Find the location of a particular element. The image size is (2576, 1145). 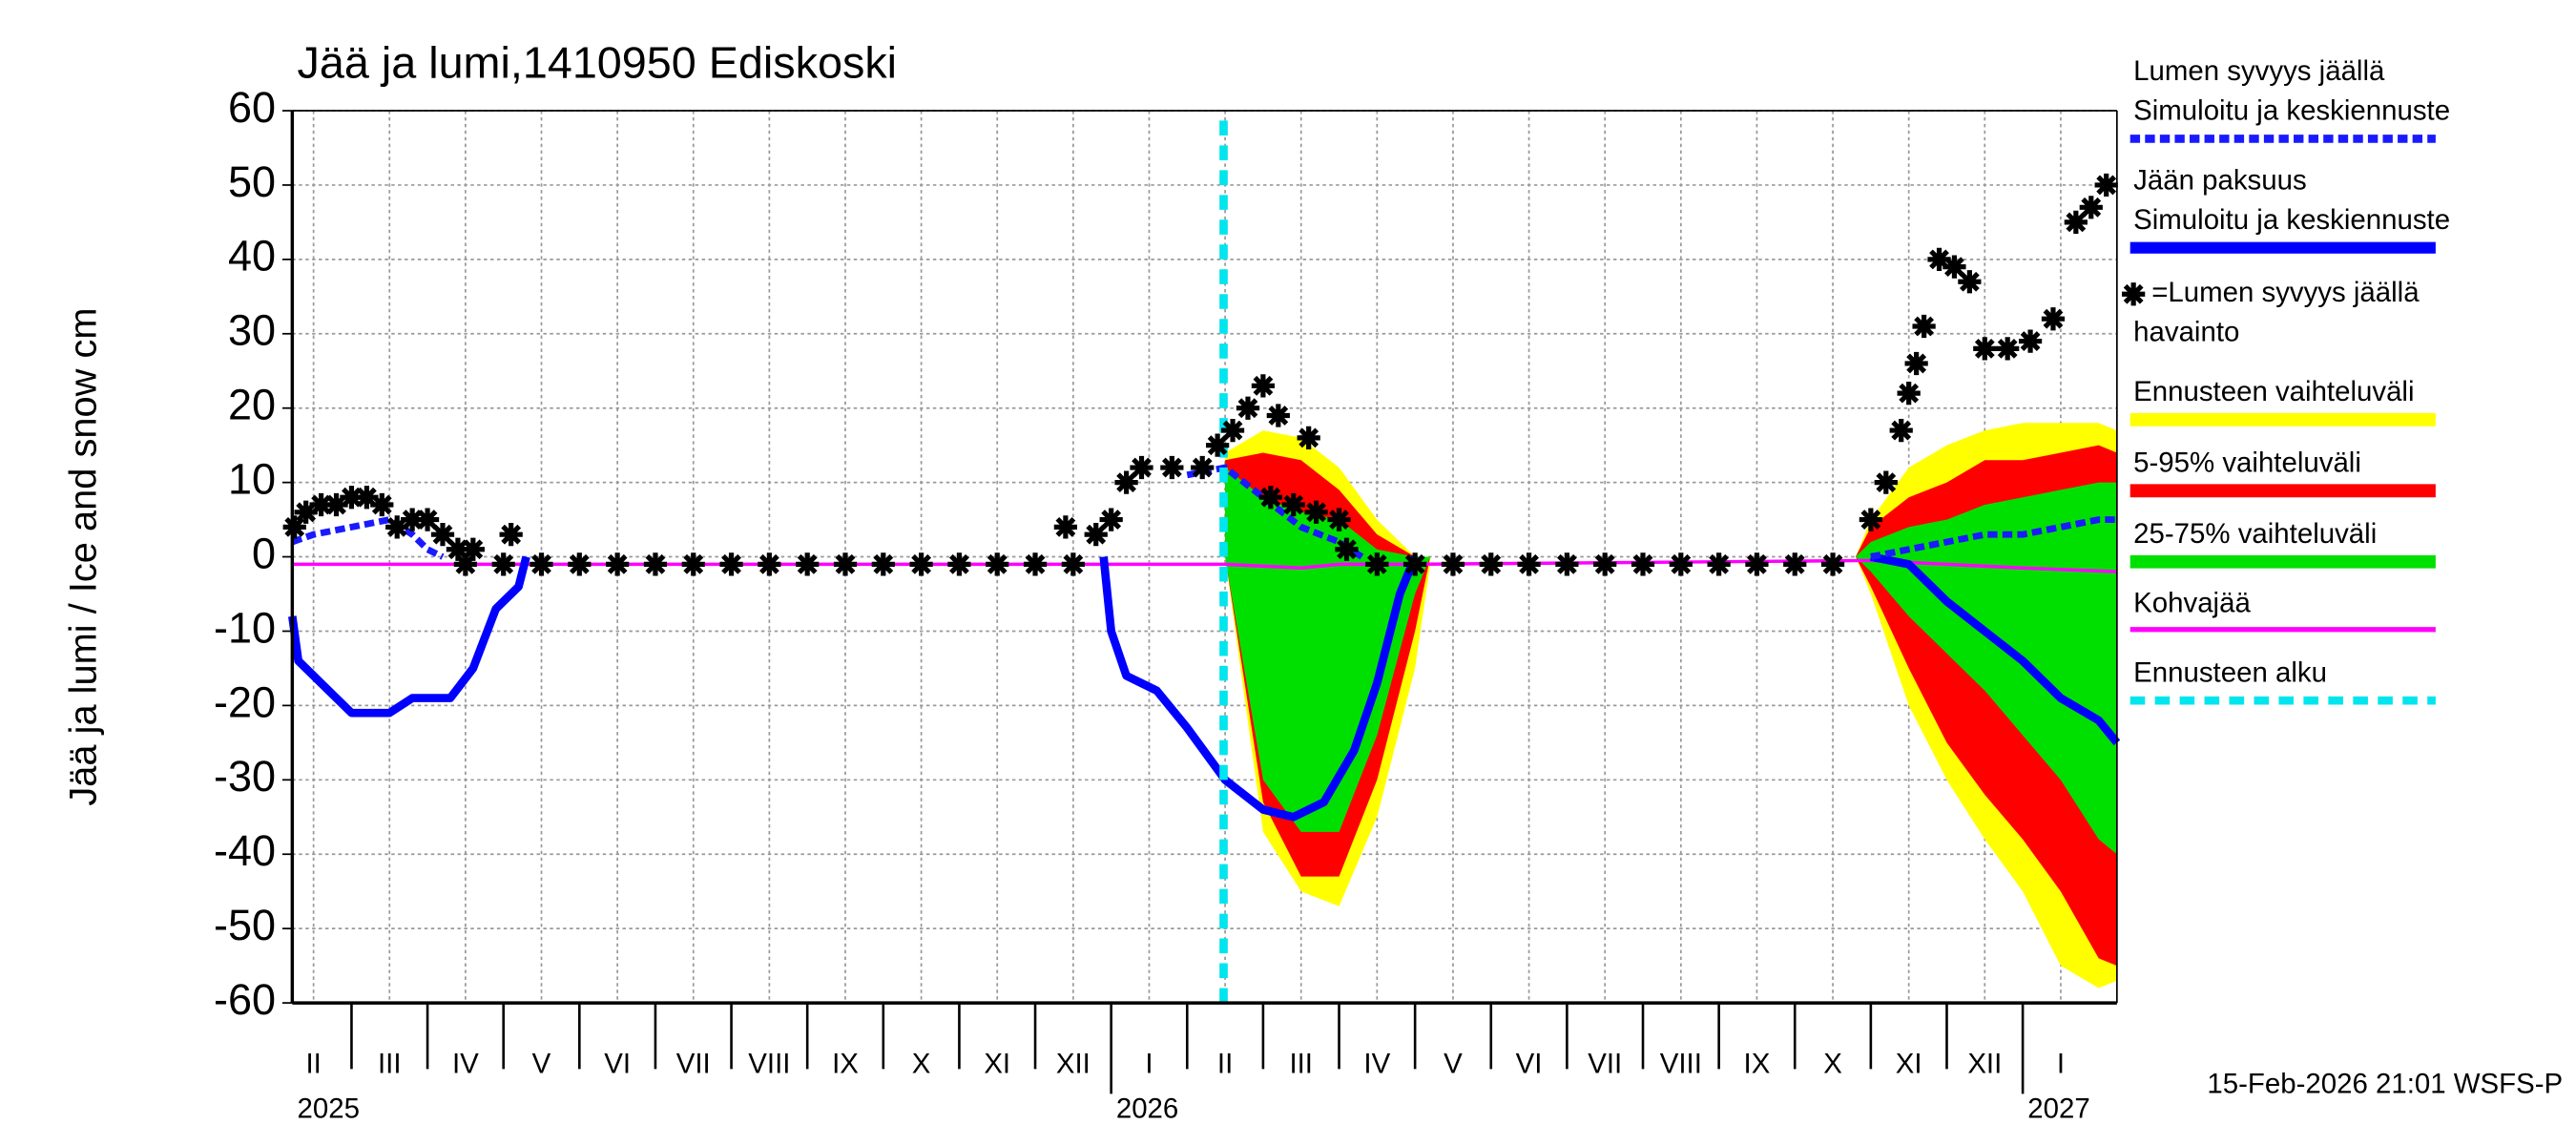

footer: 15-Feb-2026 21:01 WSFS-P is located at coordinates (2385, 1083).